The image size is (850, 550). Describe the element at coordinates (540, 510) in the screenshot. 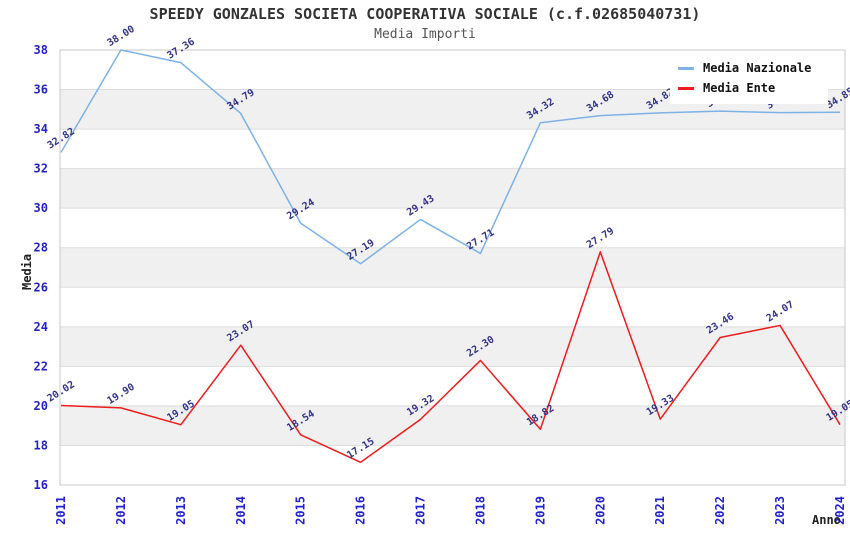

I see `x-tick-label: 2019` at that location.